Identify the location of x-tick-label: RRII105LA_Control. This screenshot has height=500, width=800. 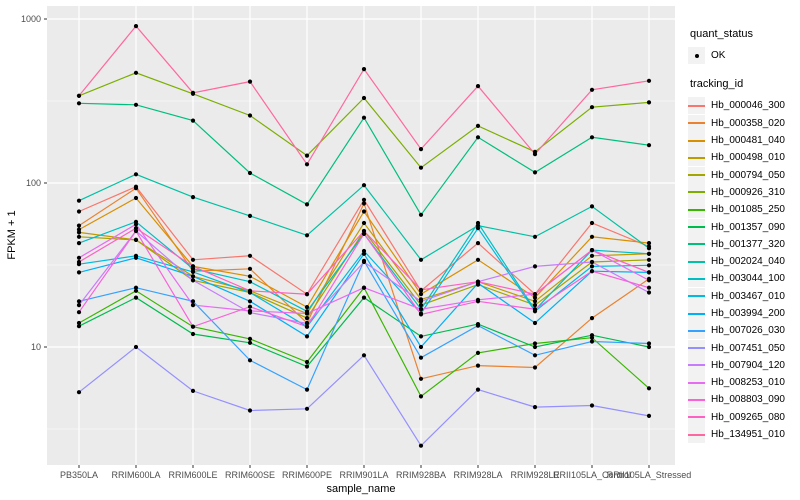
(592, 475).